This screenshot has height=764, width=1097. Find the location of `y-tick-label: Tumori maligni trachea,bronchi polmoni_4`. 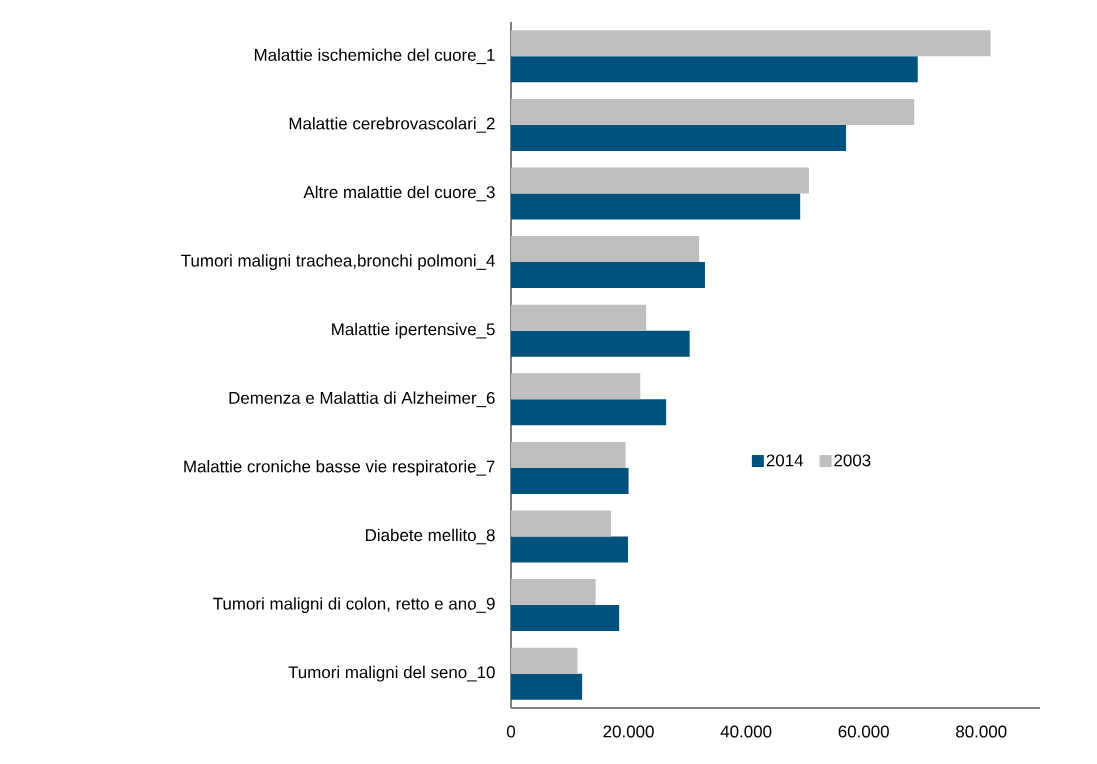

y-tick-label: Tumori maligni trachea,bronchi polmoni_4 is located at coordinates (338, 262).